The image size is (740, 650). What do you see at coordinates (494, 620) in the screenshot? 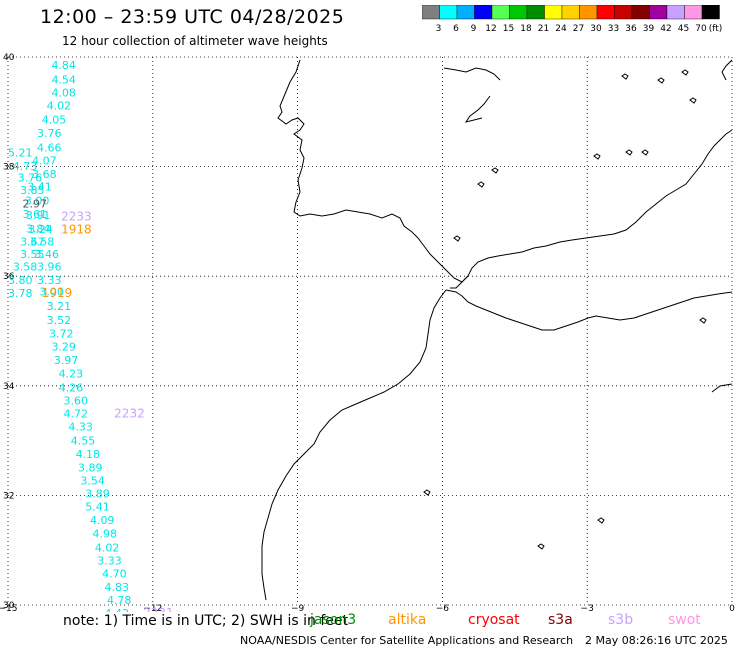
I see `satellite-legend-item: cryosat` at bounding box center [494, 620].